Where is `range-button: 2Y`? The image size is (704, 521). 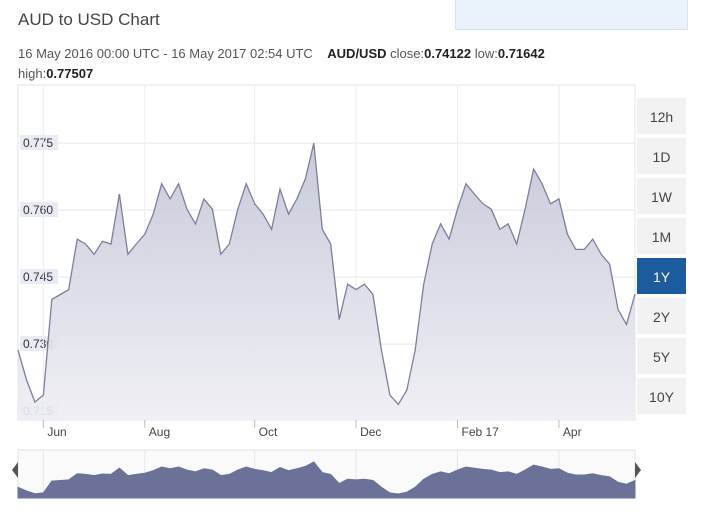
range-button: 2Y is located at coordinates (661, 317).